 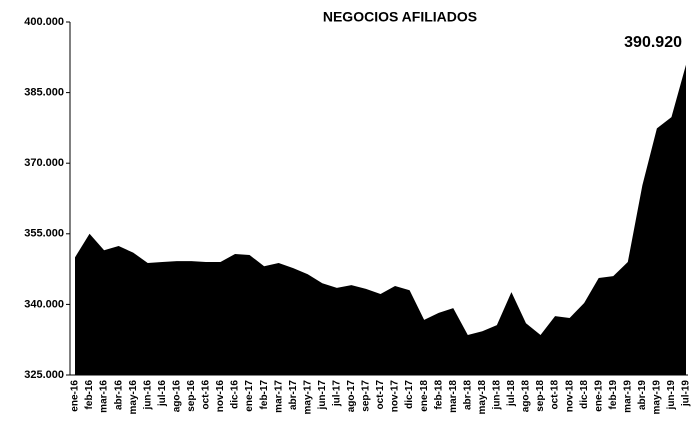 What do you see at coordinates (642, 395) in the screenshot?
I see `x-tick-label: abr-19` at bounding box center [642, 395].